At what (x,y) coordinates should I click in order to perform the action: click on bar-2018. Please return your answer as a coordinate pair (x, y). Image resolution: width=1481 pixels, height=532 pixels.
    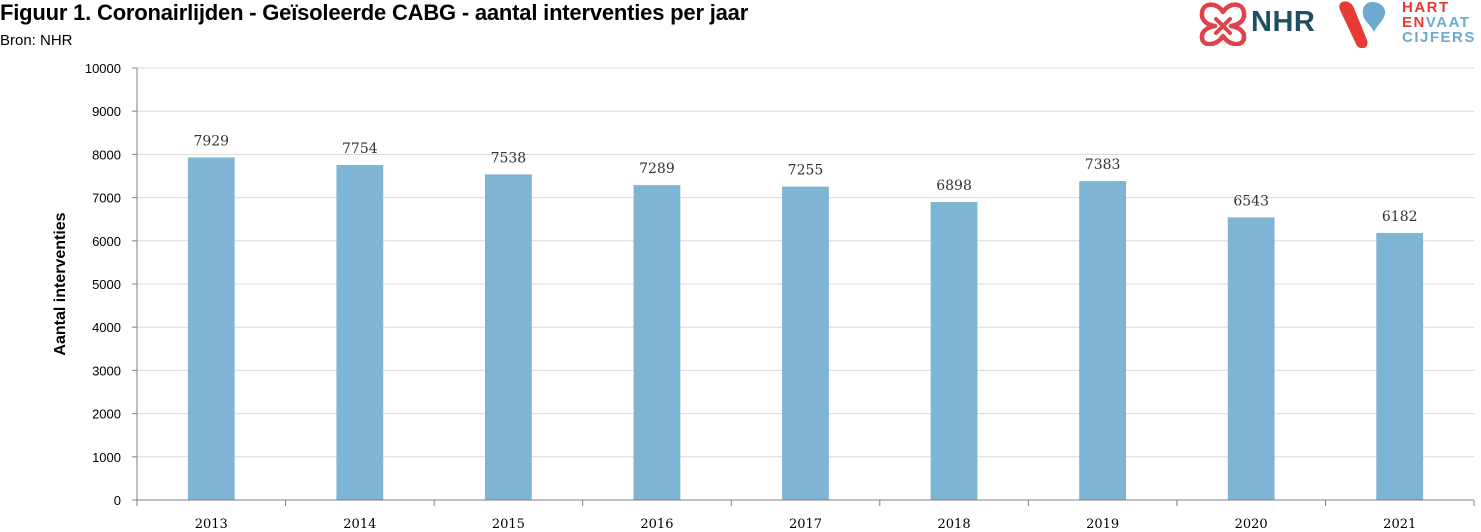
    Looking at the image, I should click on (954, 351).